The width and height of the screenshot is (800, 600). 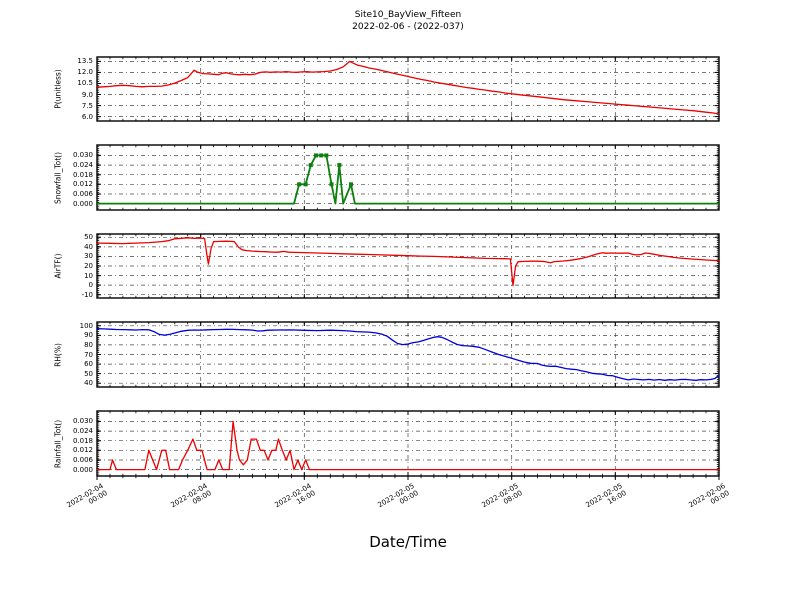 I want to click on rh-ytick-label: 100, so click(x=86, y=325).